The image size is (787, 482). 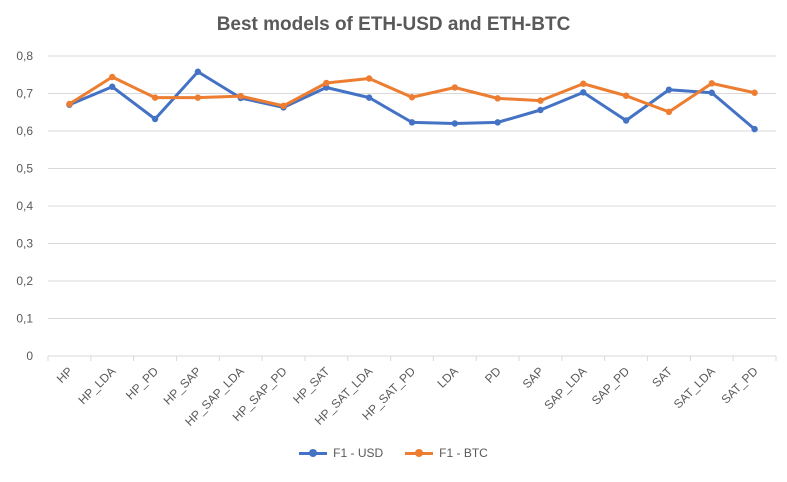 I want to click on y-tick-label: 0,6, so click(x=24, y=131).